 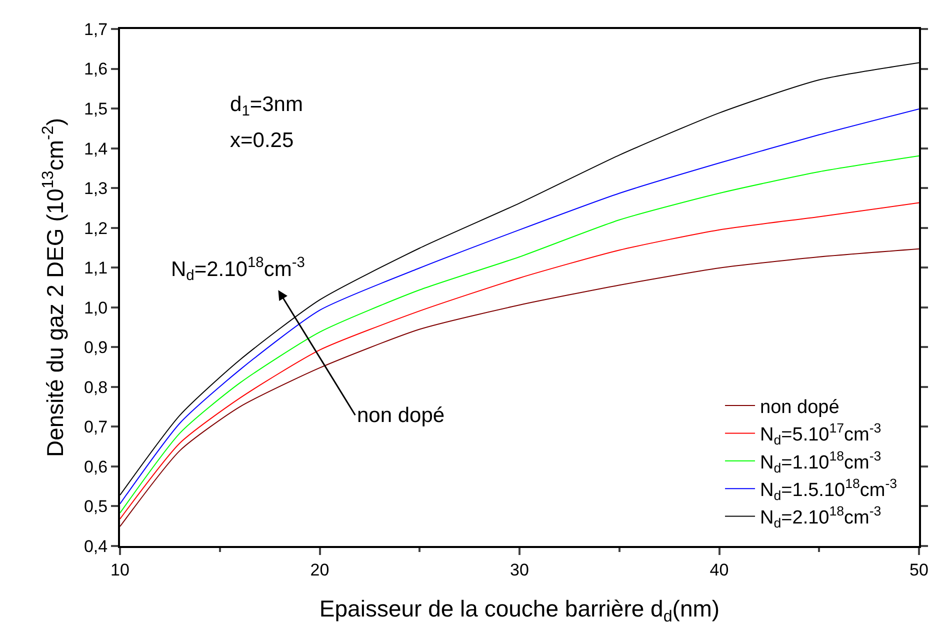 What do you see at coordinates (320, 570) in the screenshot?
I see `x-tick-label: 20` at bounding box center [320, 570].